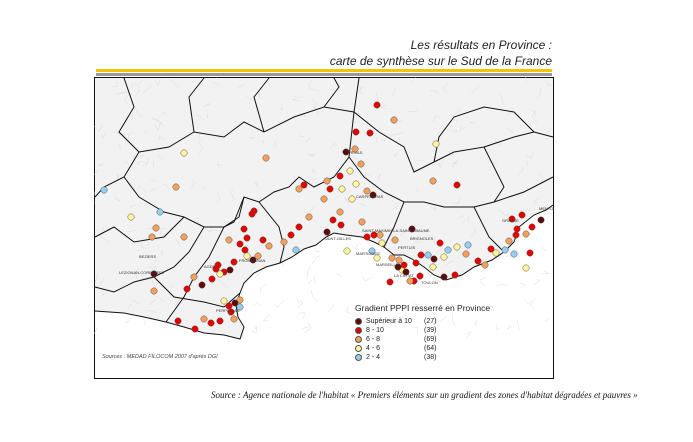 The image size is (693, 442). Describe the element at coordinates (422, 238) in the screenshot. I see `city-label: BRIGNOLES` at that location.